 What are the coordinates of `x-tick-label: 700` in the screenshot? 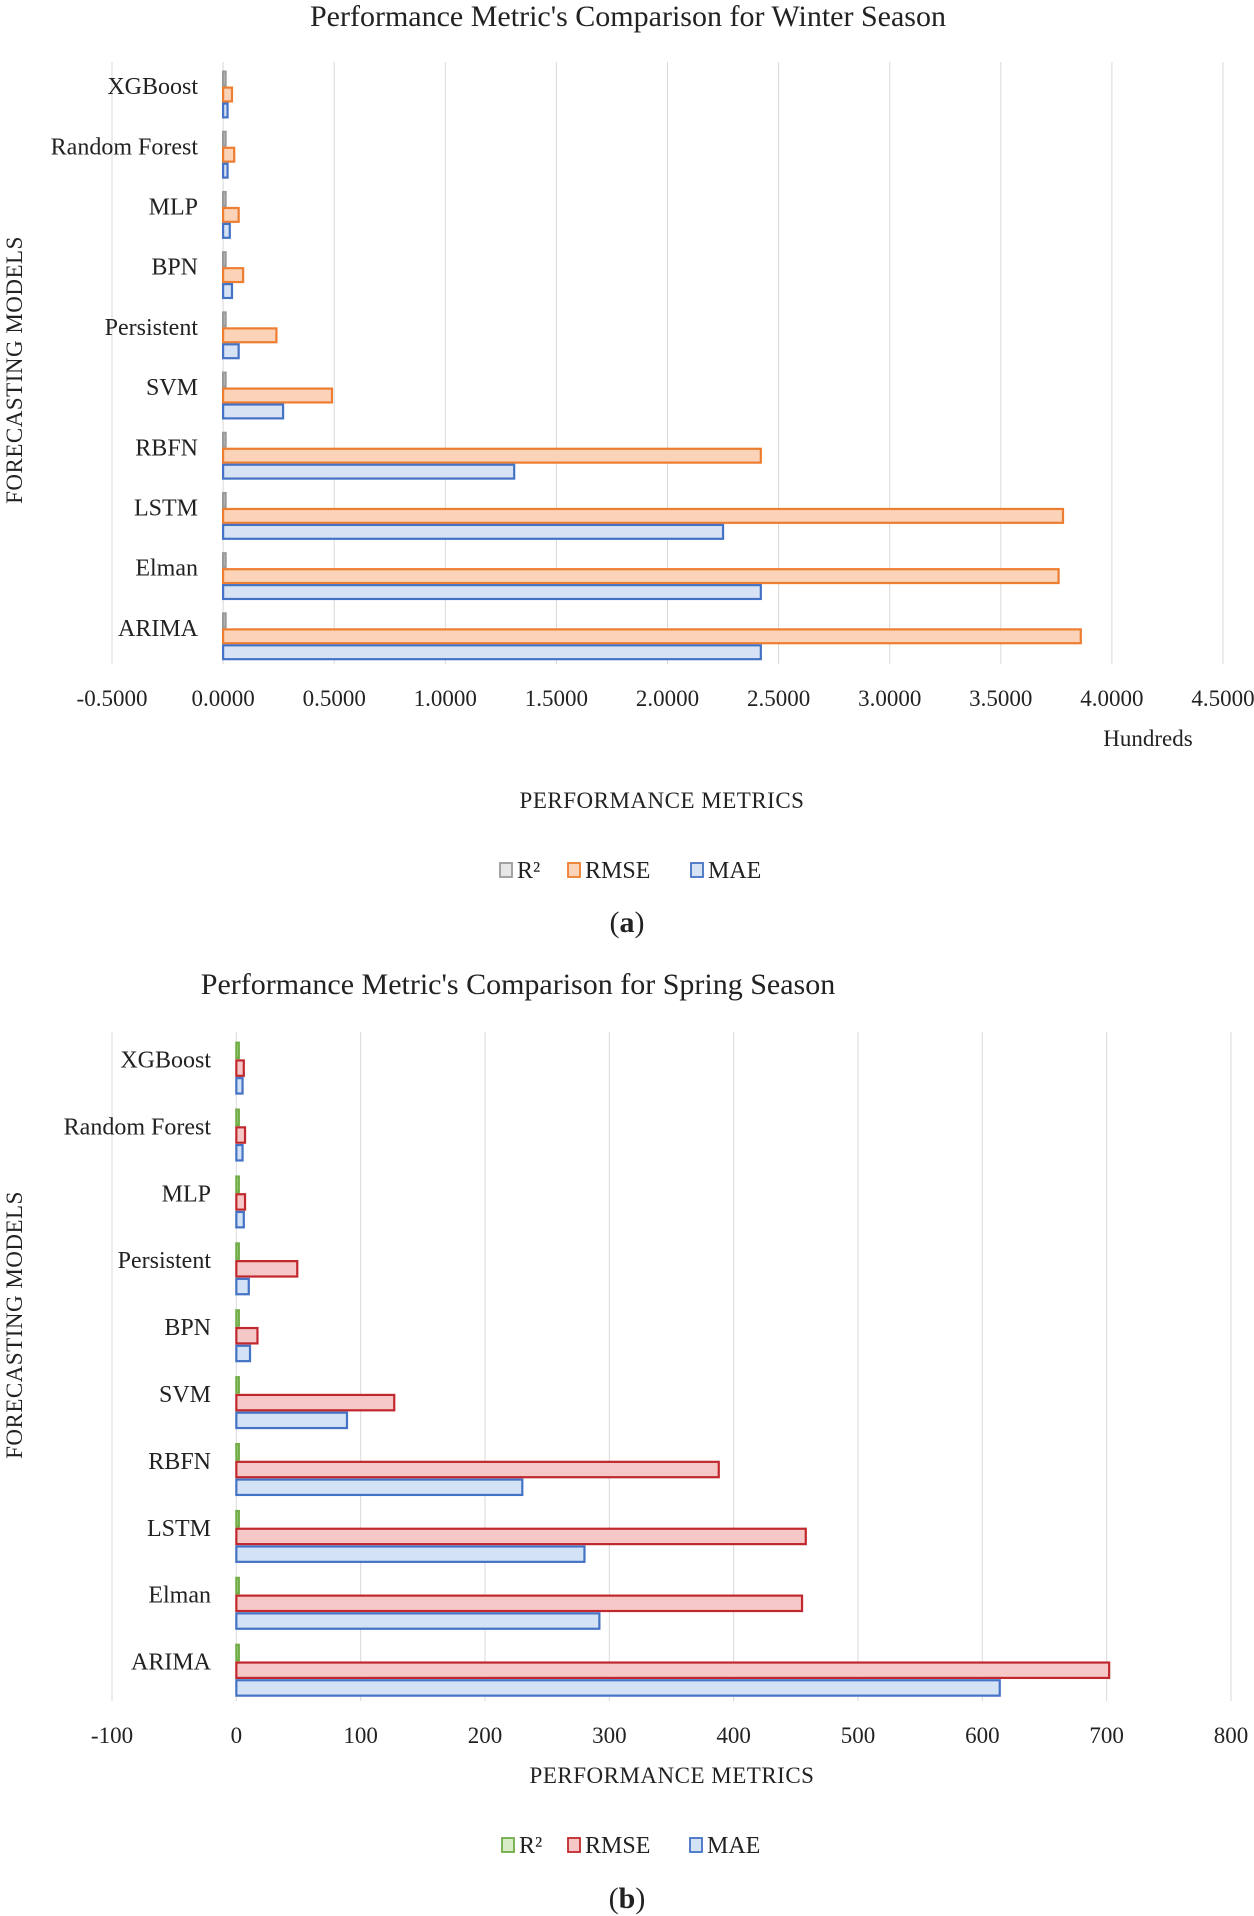 It's located at (1106, 1735).